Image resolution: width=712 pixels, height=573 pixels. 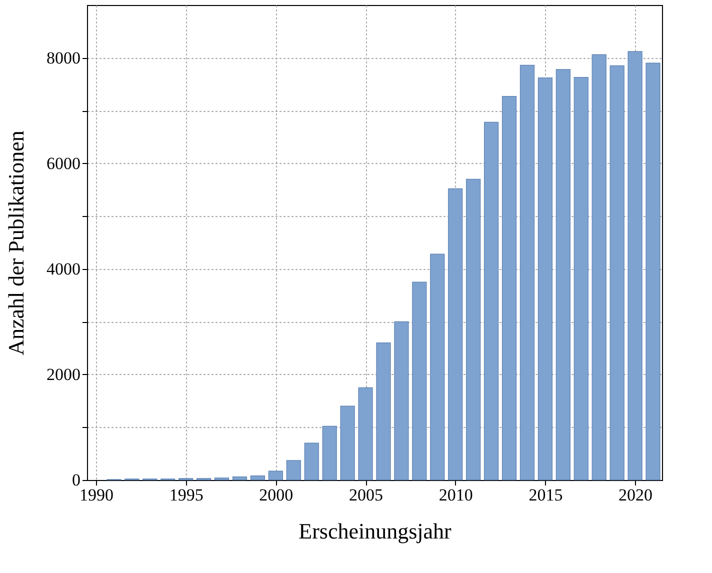 What do you see at coordinates (63, 58) in the screenshot?
I see `y-tick-label: 8000` at bounding box center [63, 58].